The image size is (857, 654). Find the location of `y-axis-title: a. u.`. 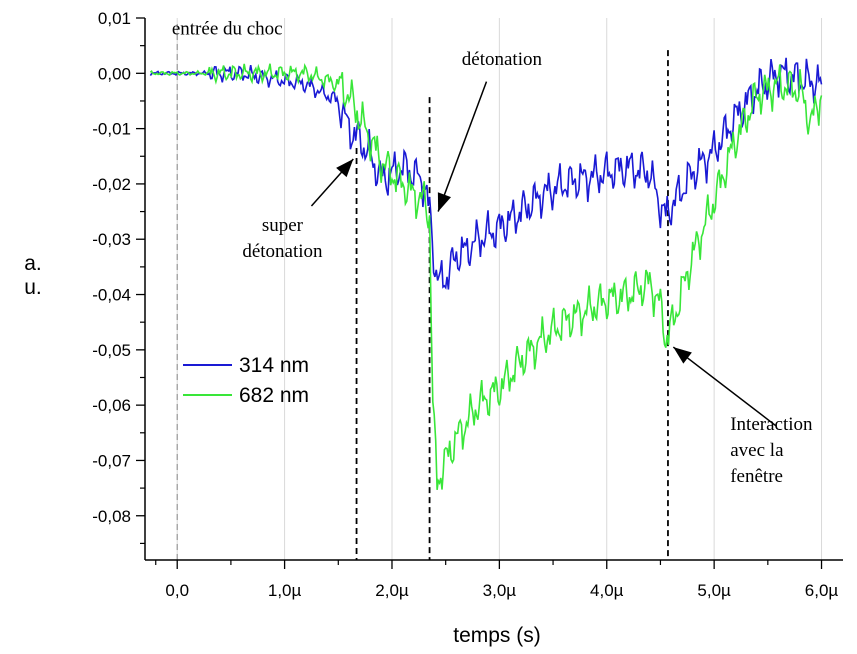

y-axis-title: a. u. is located at coordinates (33, 275).